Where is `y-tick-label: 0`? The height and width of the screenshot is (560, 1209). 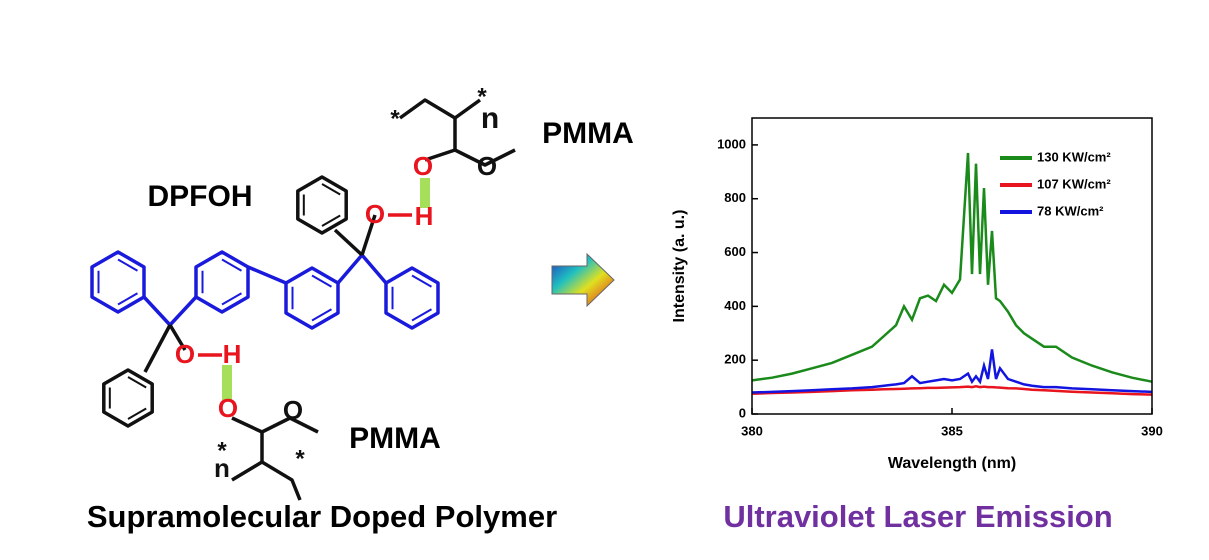 y-tick-label: 0 is located at coordinates (742, 412).